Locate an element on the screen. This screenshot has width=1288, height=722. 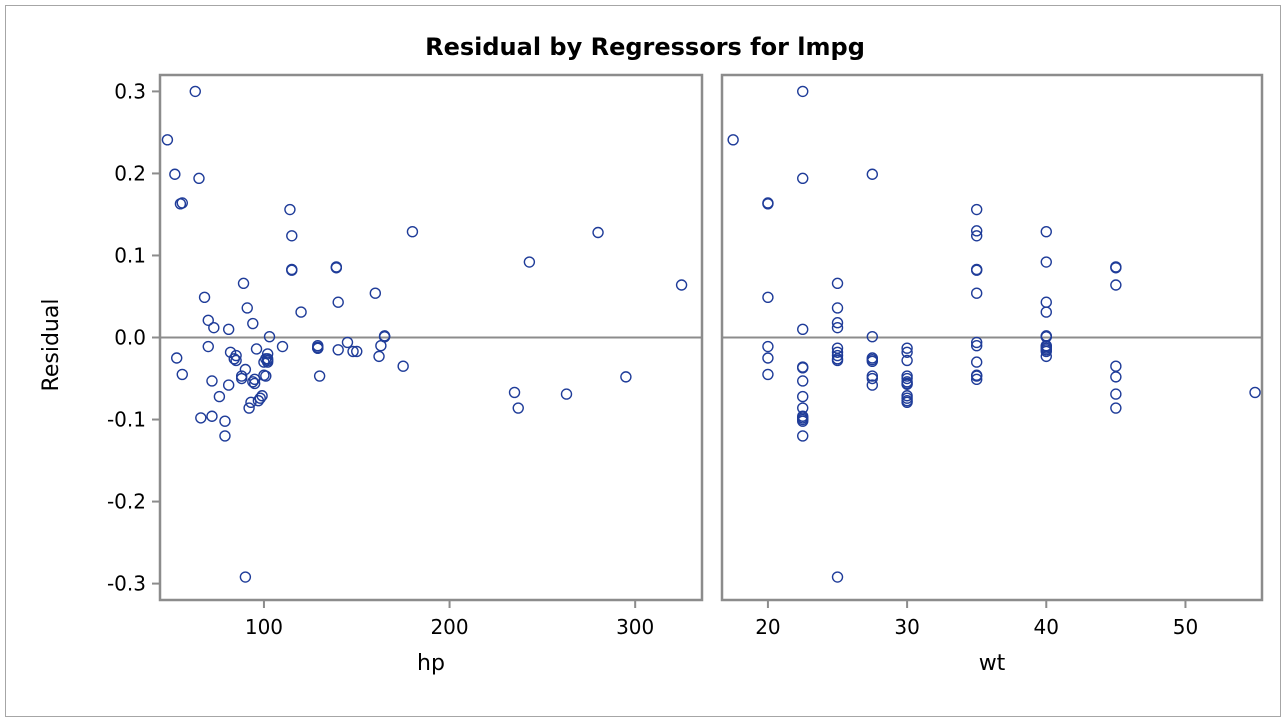
x-tick-label: 40 is located at coordinates (1046, 627).